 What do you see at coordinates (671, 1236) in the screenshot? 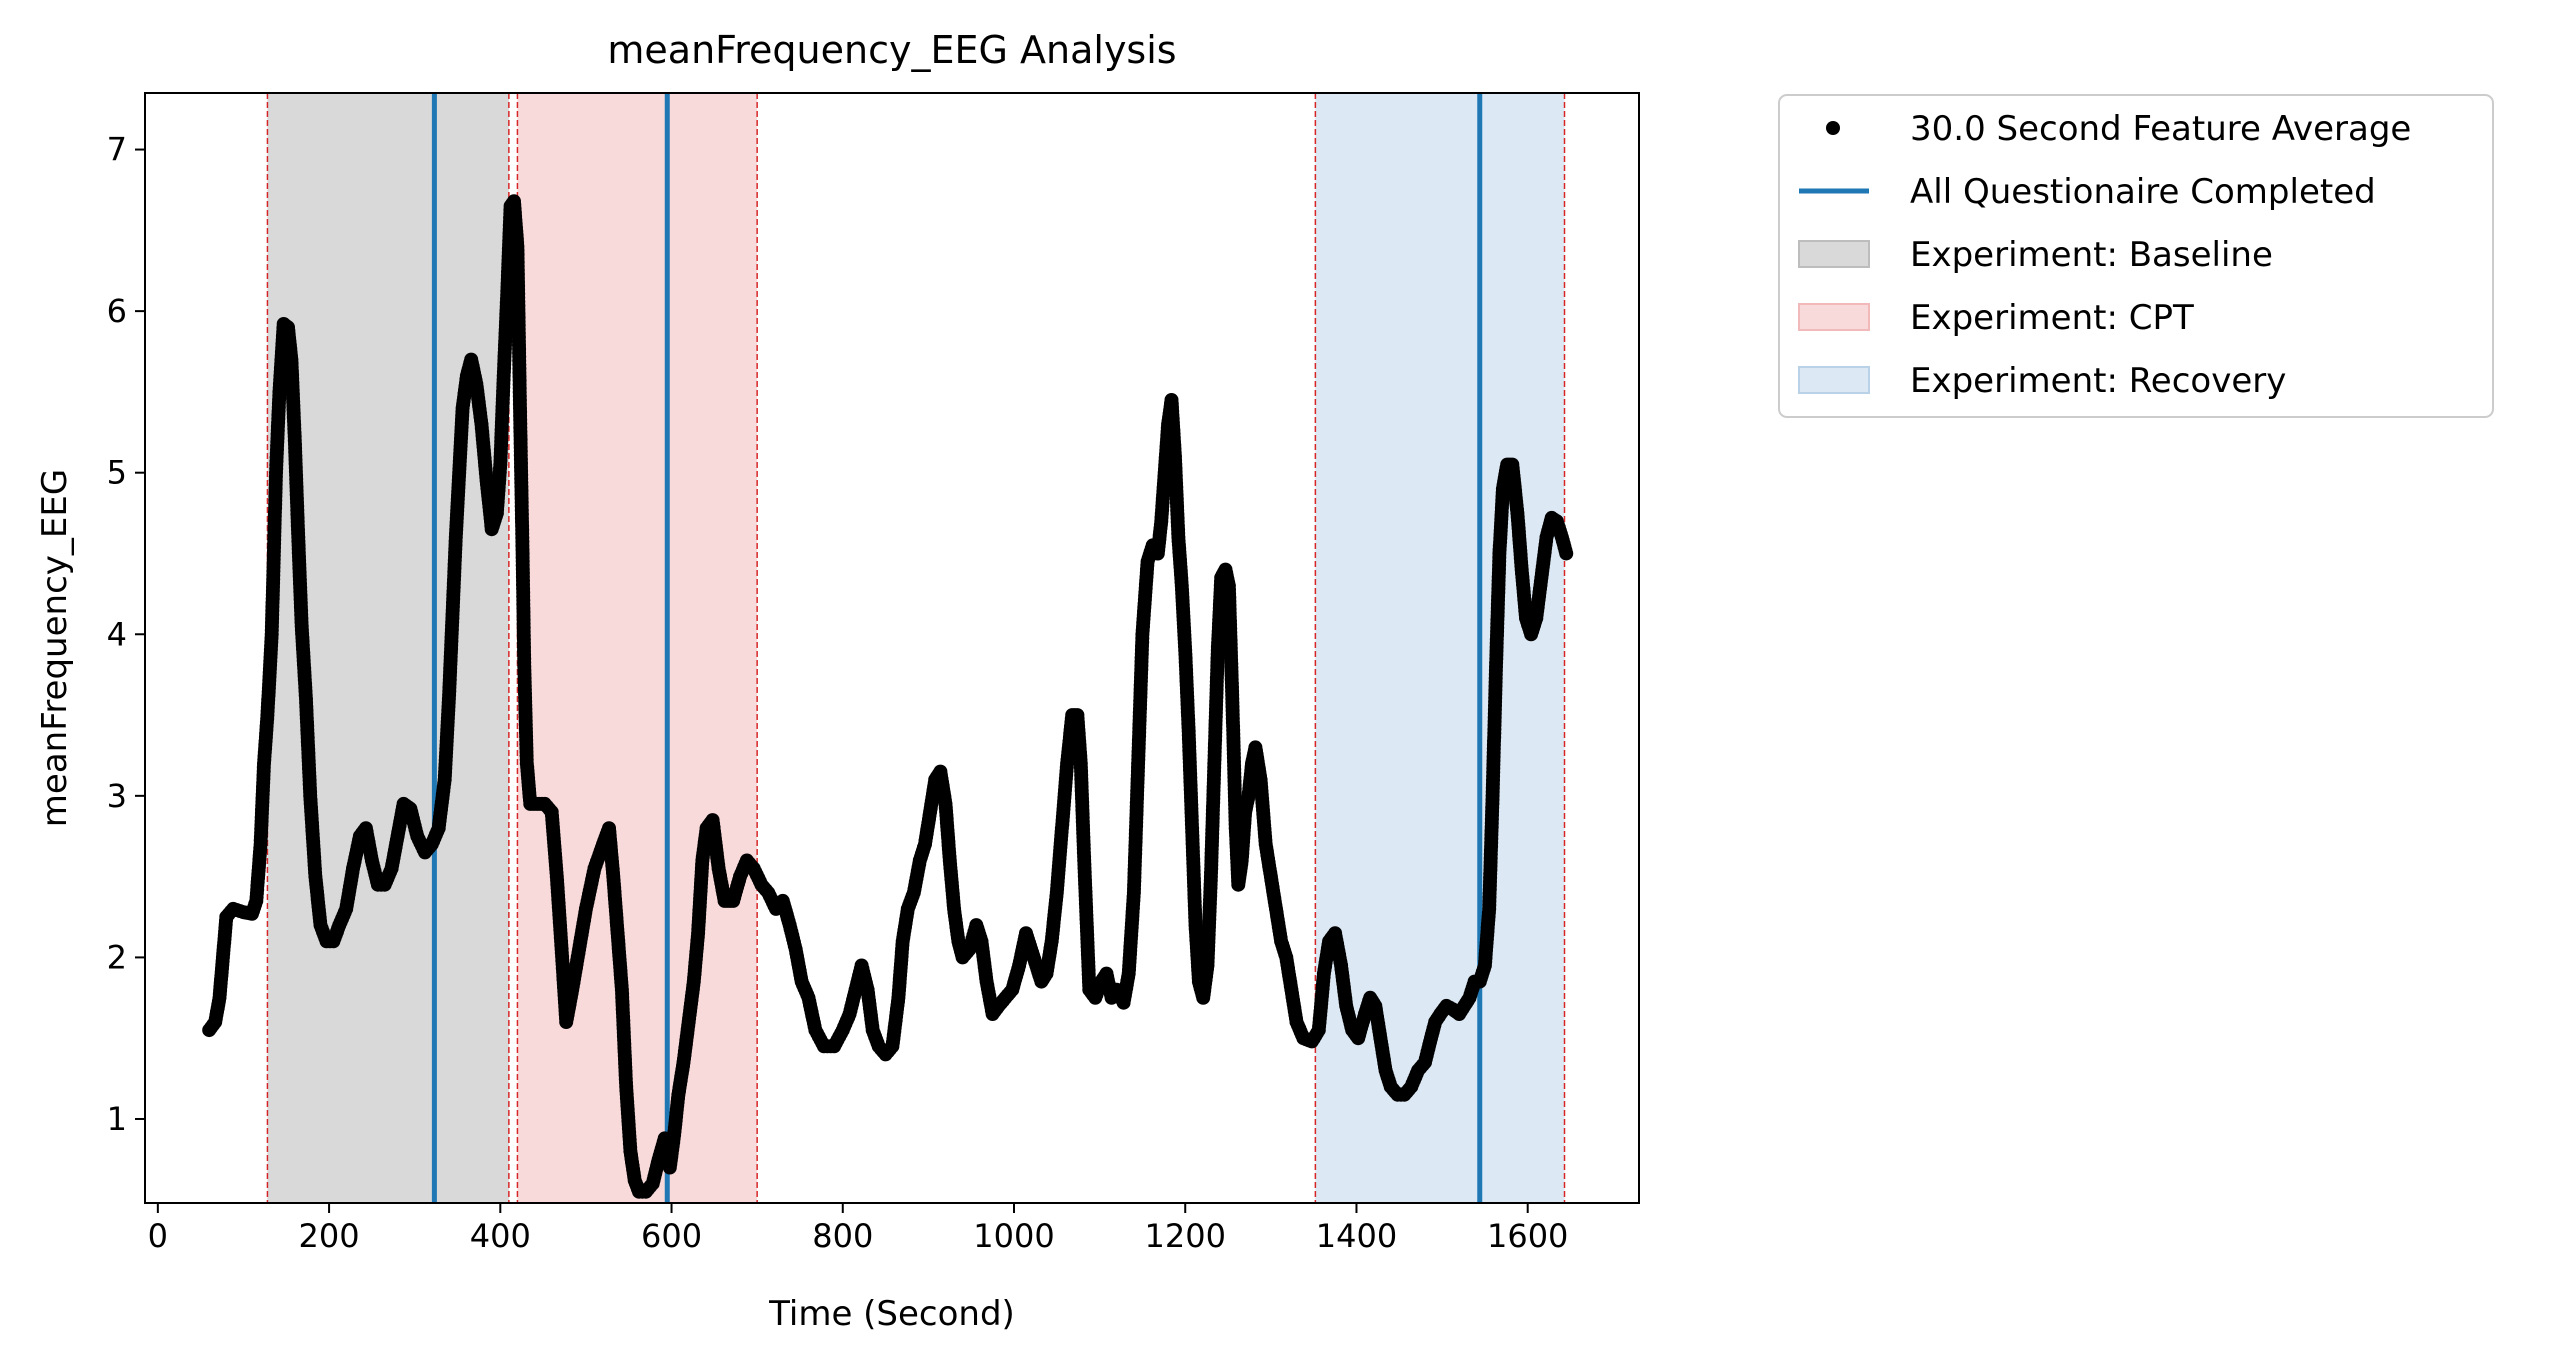
I see `x-tick-label: 600` at bounding box center [671, 1236].